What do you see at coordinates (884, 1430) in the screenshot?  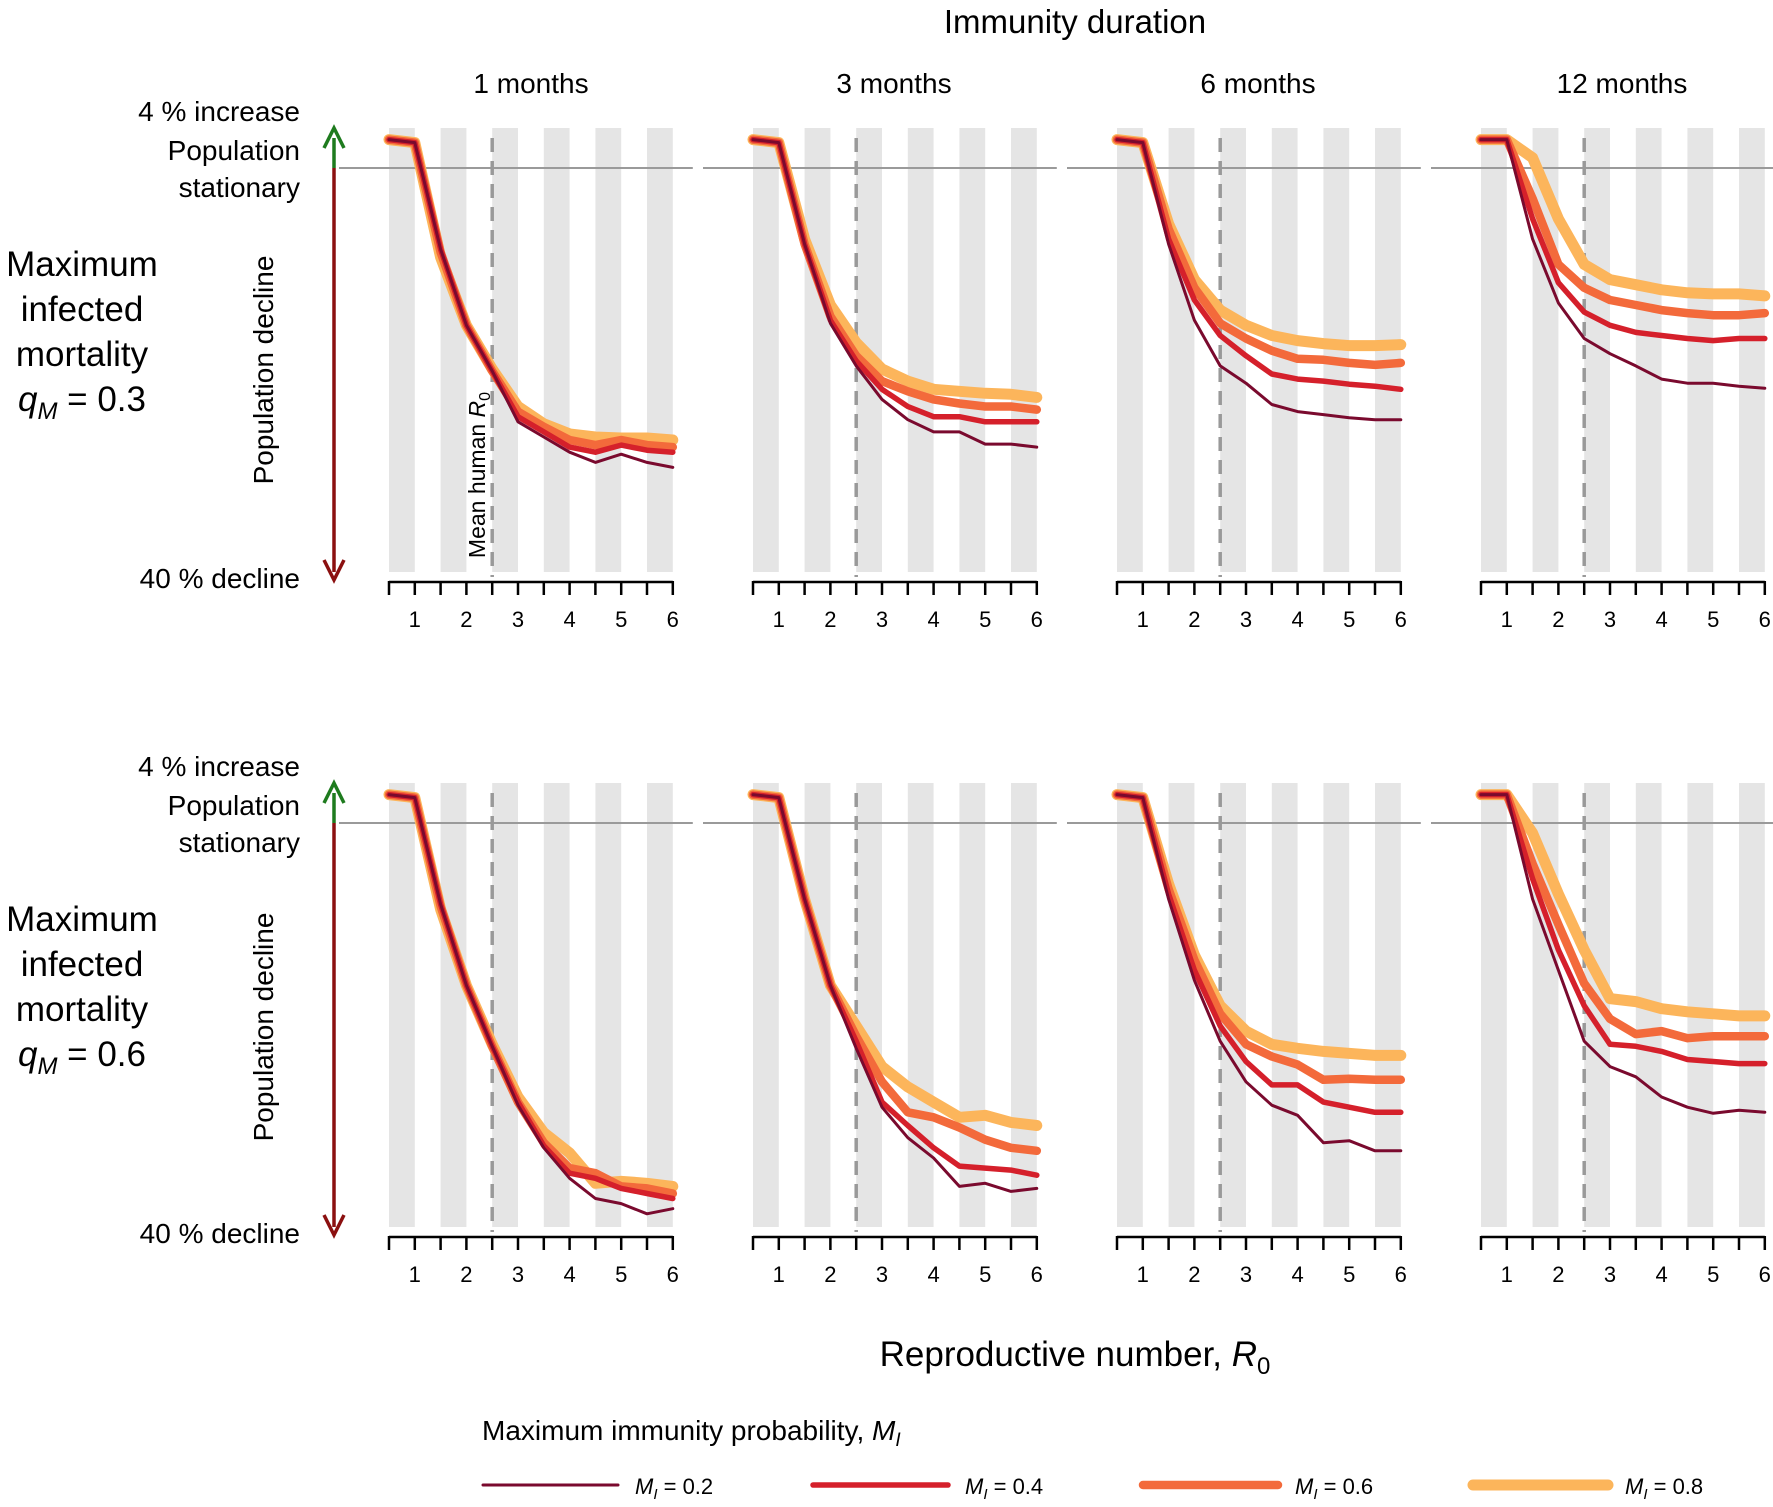 I see `legend-title-symbol: M` at bounding box center [884, 1430].